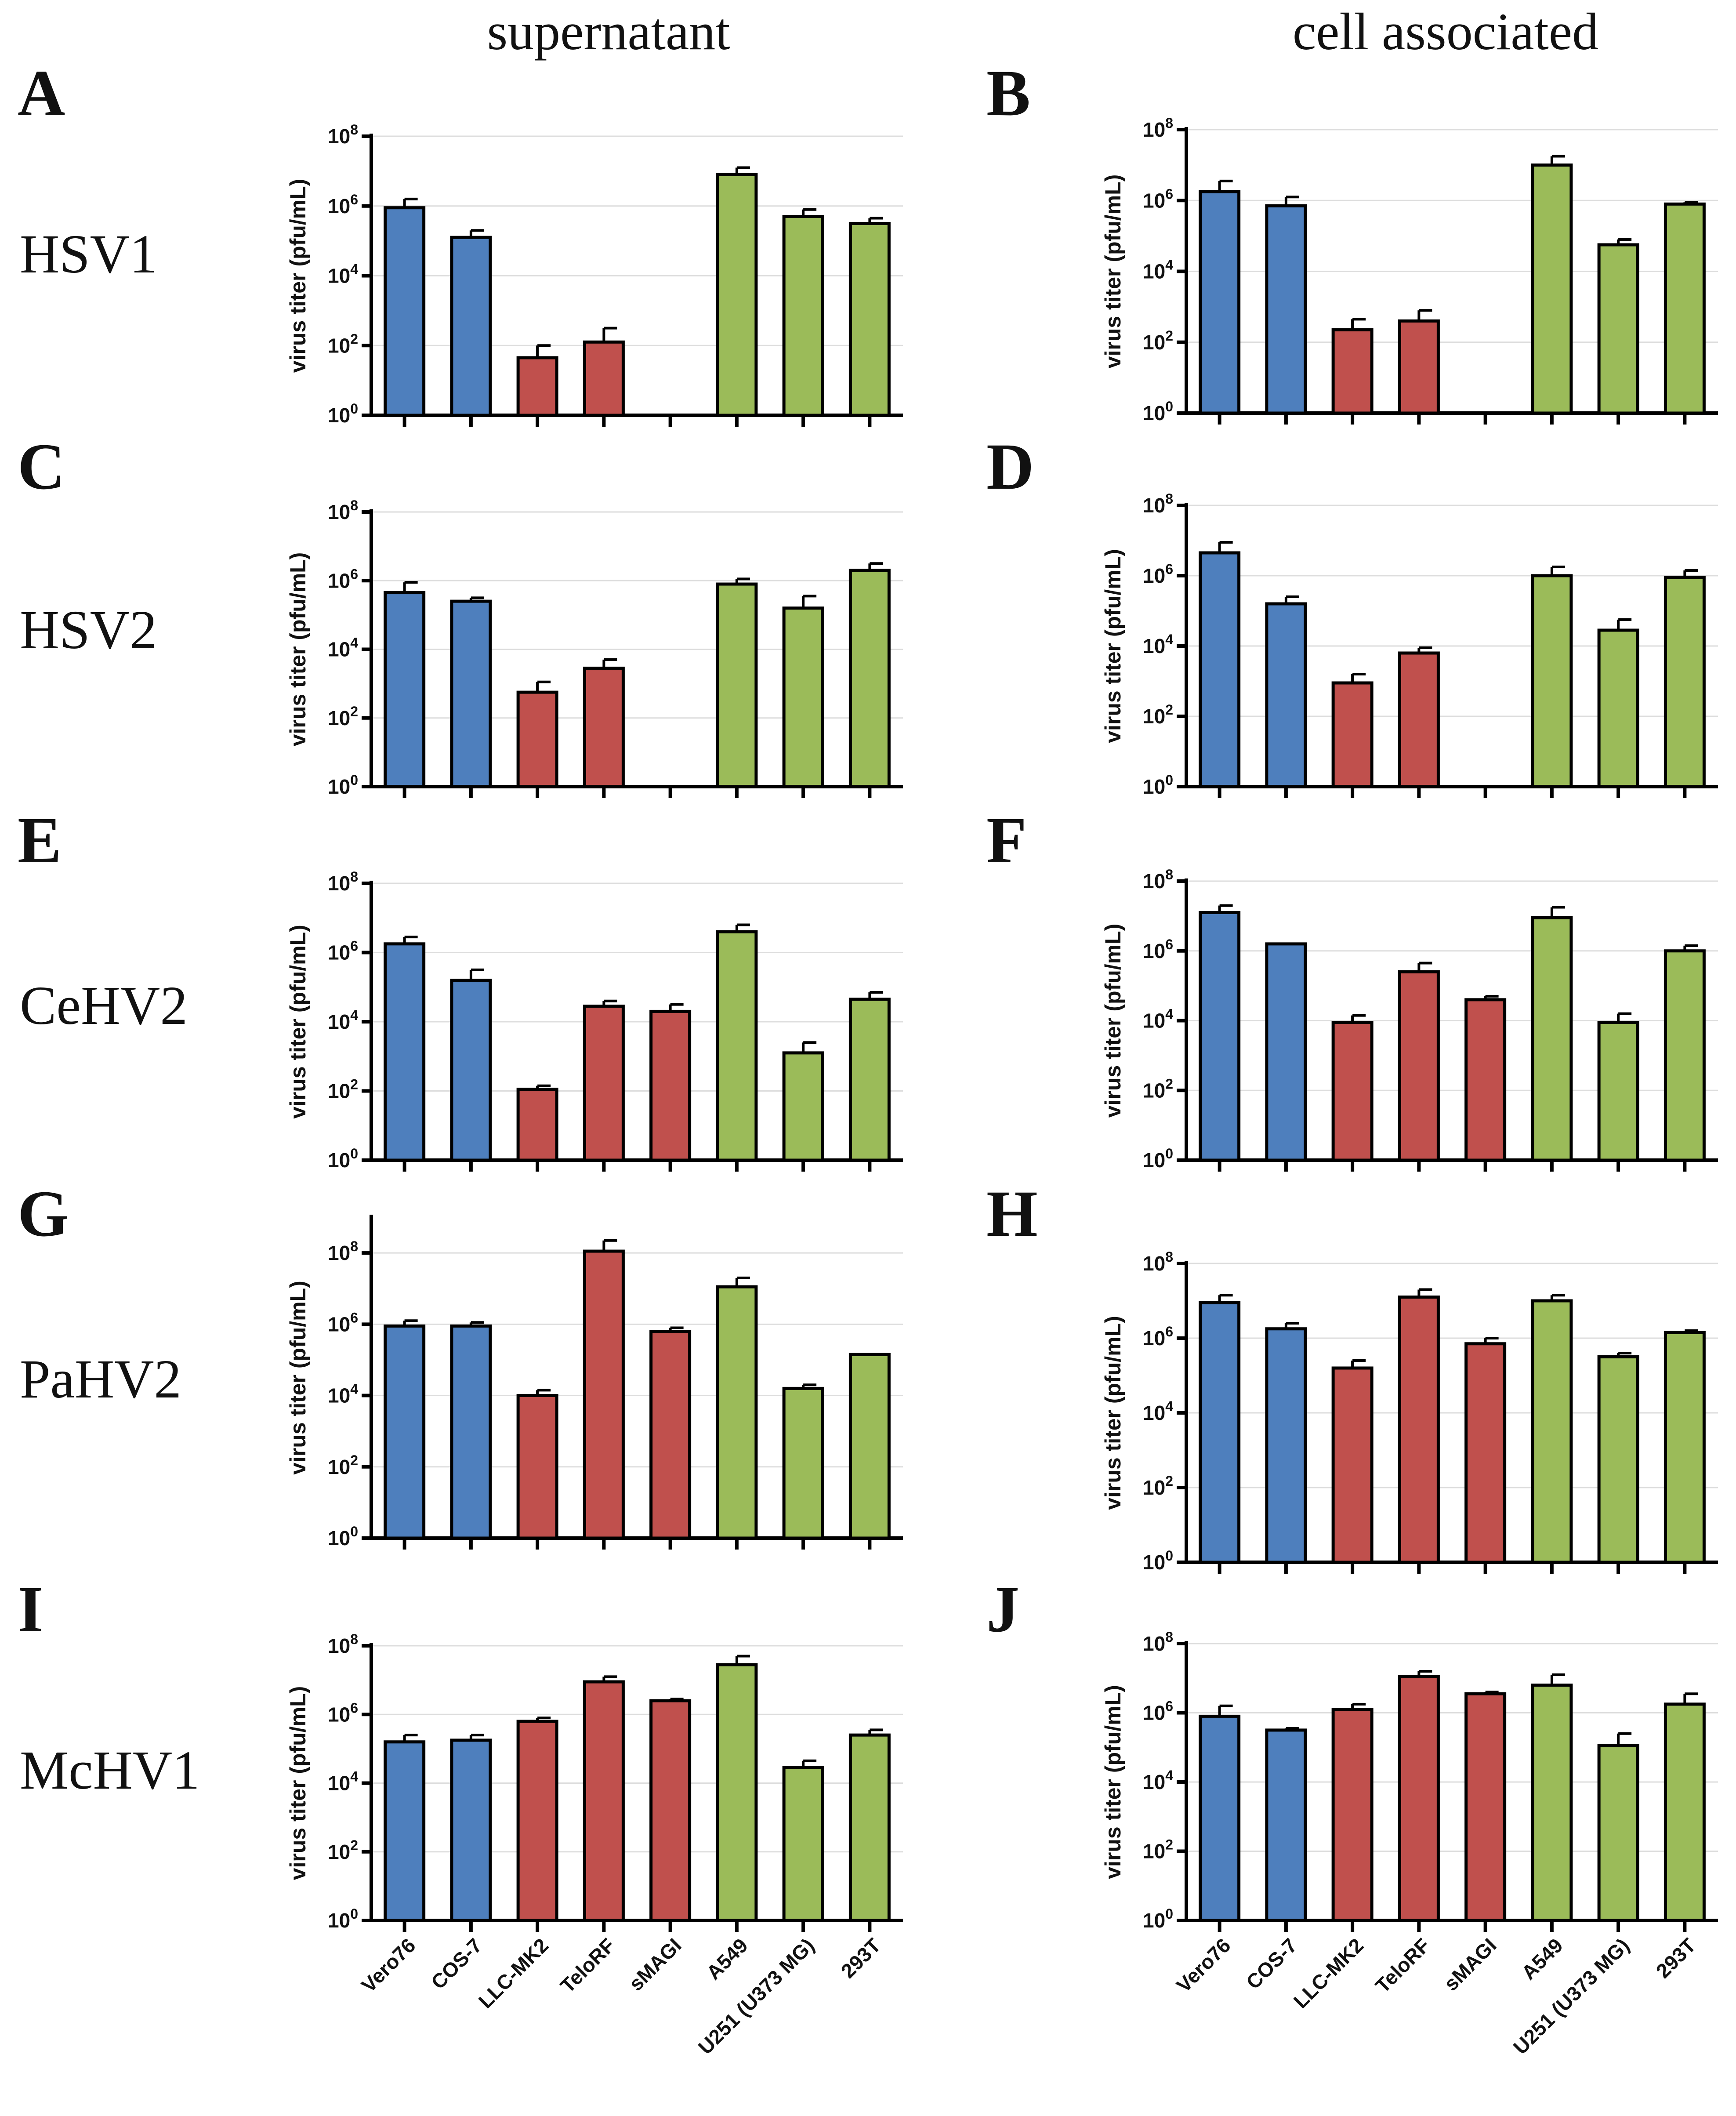  What do you see at coordinates (1409, 270) in the screenshot?
I see `chart-panel-B: 10⁰ 10² 10⁴ 10⁶ 10⁸ virus titer (pfu/mL)` at bounding box center [1409, 270].